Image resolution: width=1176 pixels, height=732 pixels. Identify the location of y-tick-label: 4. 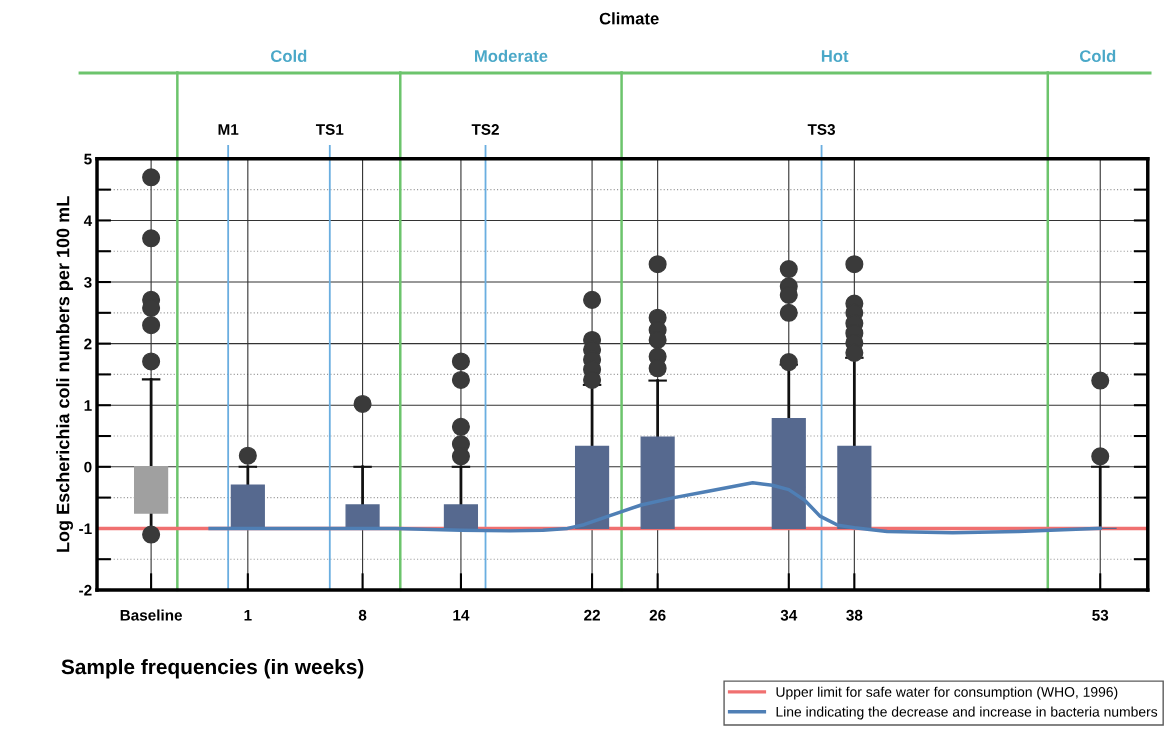
(88, 220).